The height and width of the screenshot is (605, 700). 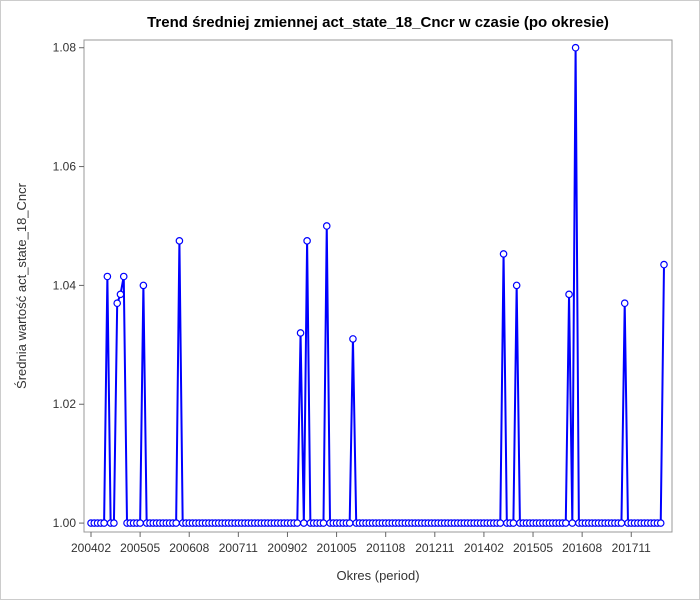 What do you see at coordinates (189, 548) in the screenshot?
I see `x-tick-label: 200608` at bounding box center [189, 548].